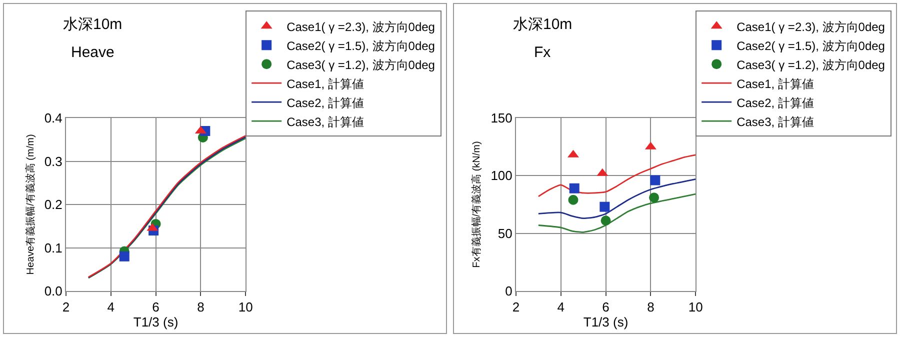  Describe the element at coordinates (30, 204) in the screenshot. I see `y-axis-title: Heave有義振幅/有義波高 (m/m)` at that location.